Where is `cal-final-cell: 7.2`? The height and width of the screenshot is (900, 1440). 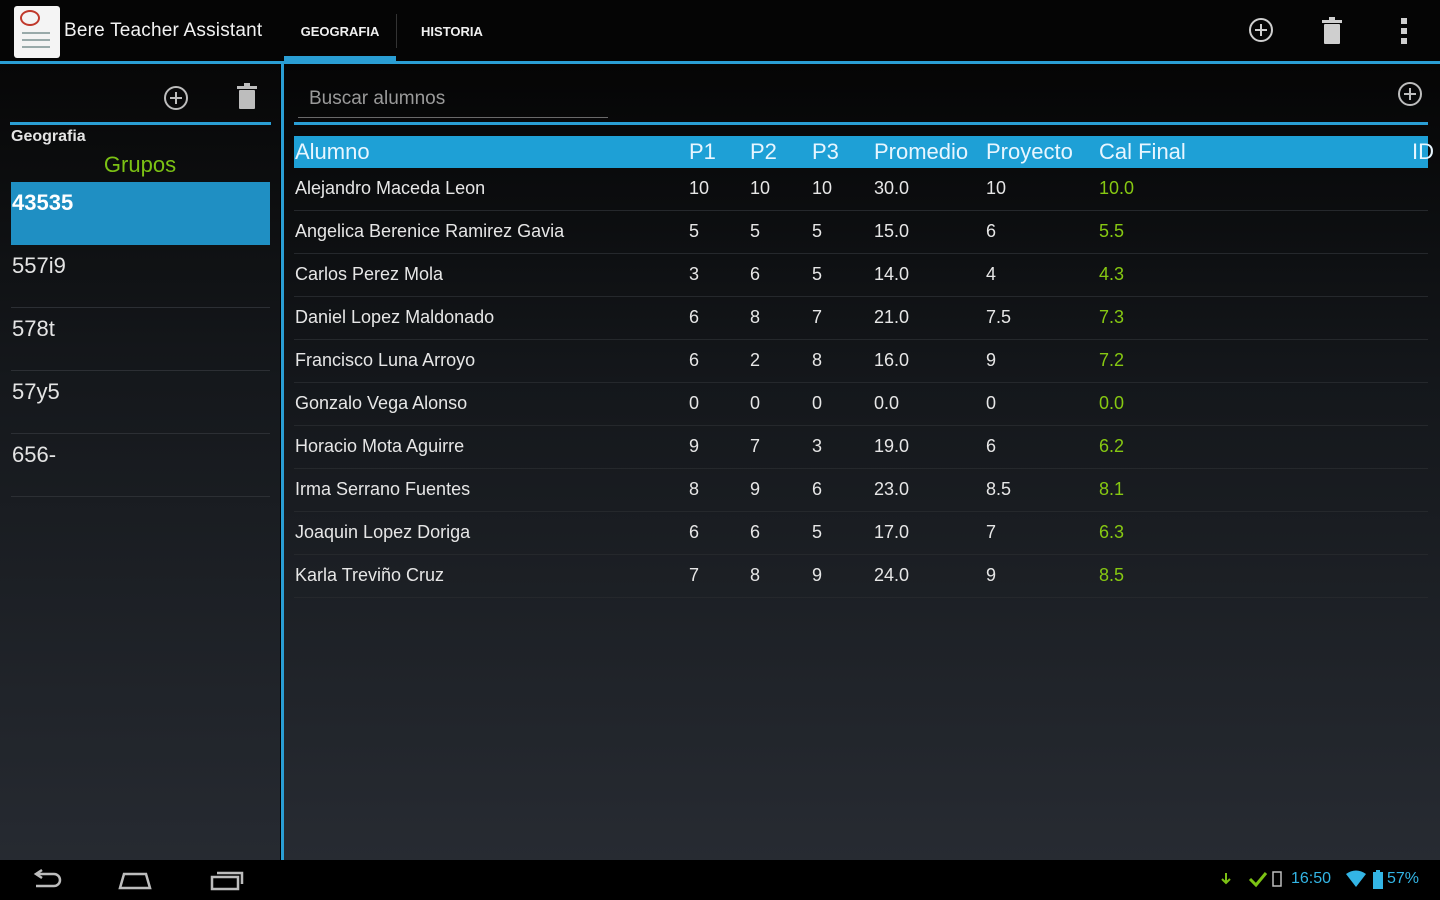 cal-final-cell: 7.2 is located at coordinates (1112, 360).